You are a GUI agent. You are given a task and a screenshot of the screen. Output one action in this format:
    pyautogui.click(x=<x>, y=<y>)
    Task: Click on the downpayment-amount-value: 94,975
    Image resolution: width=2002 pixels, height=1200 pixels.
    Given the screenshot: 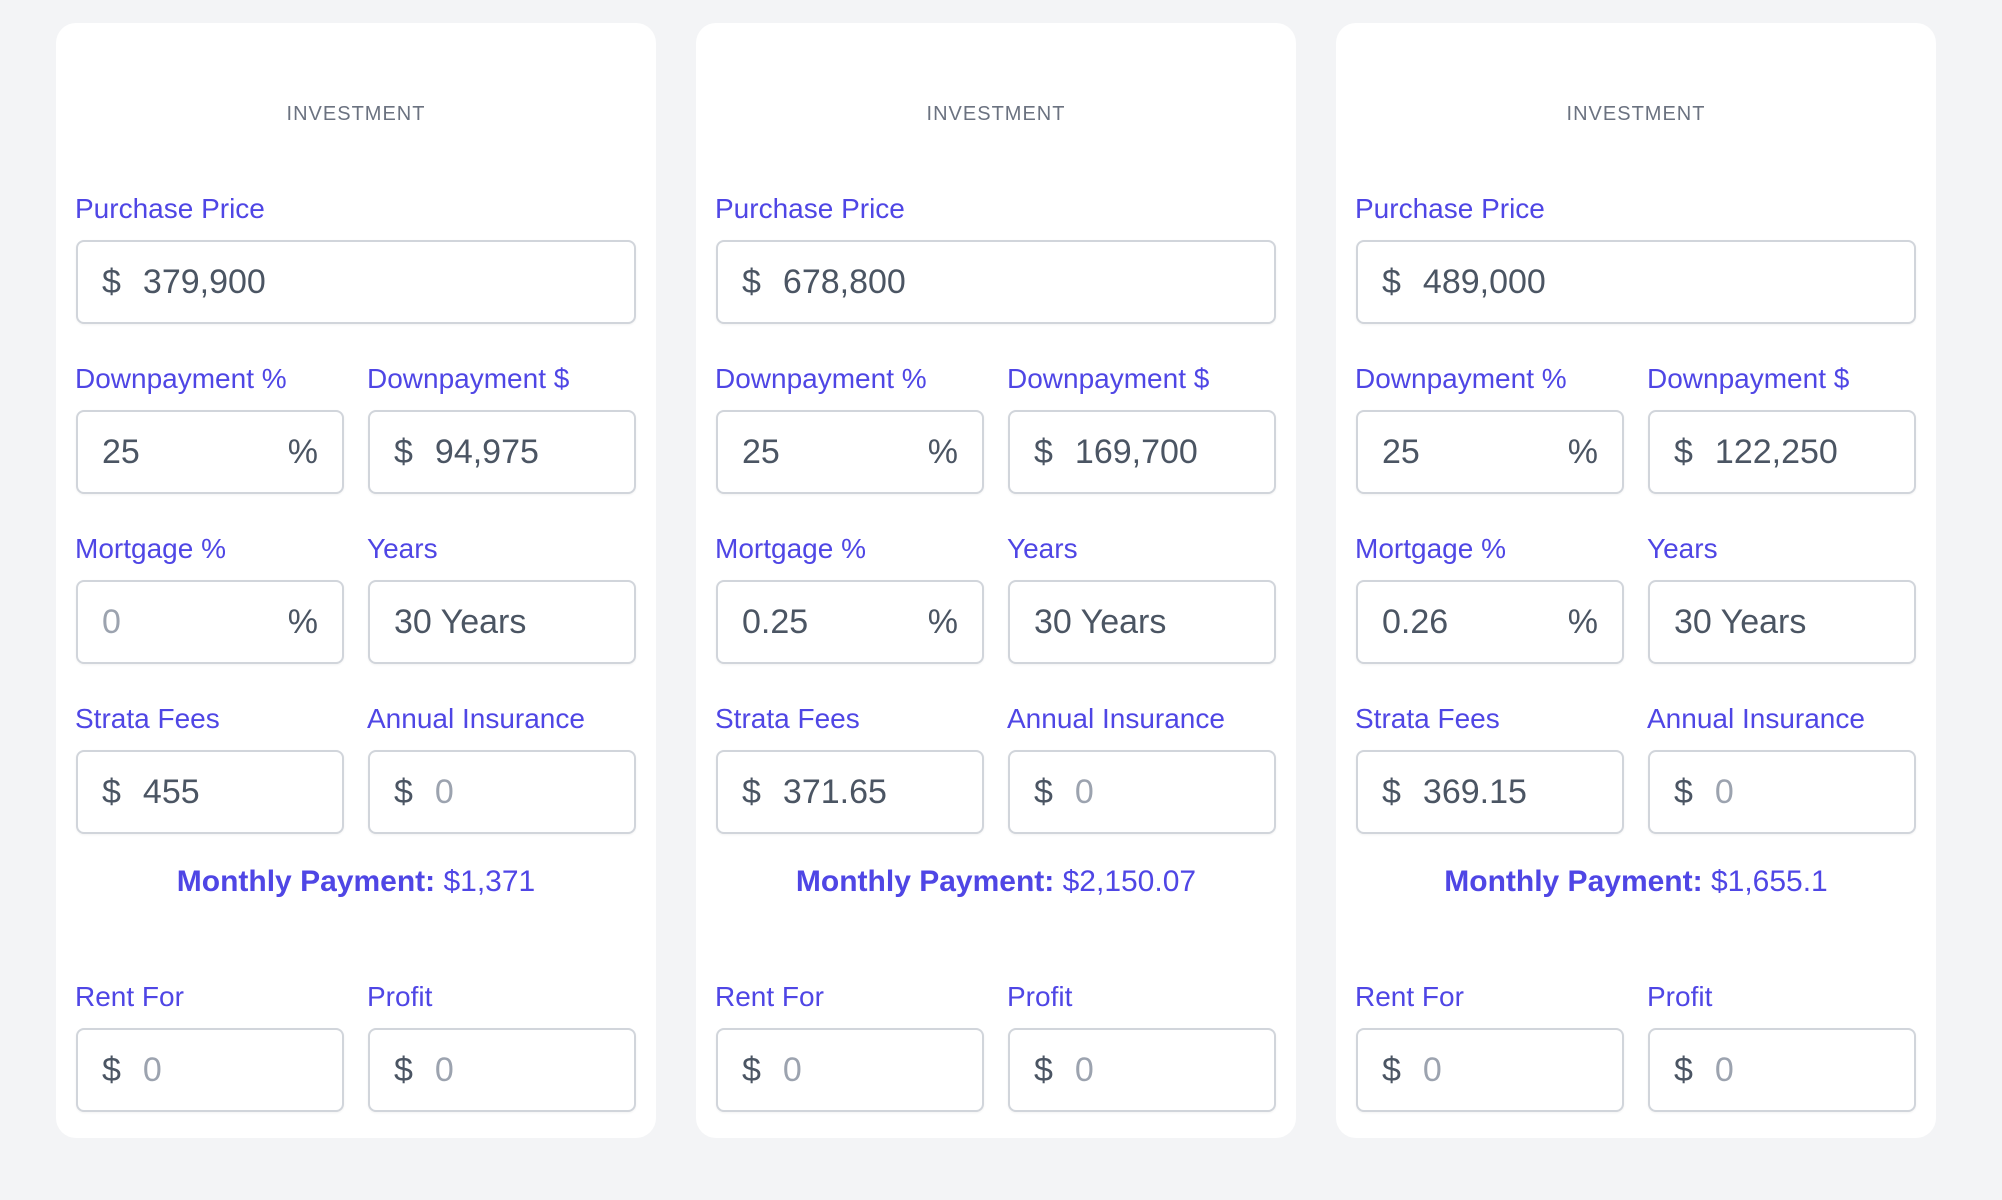 What is the action you would take?
    pyautogui.click(x=486, y=451)
    